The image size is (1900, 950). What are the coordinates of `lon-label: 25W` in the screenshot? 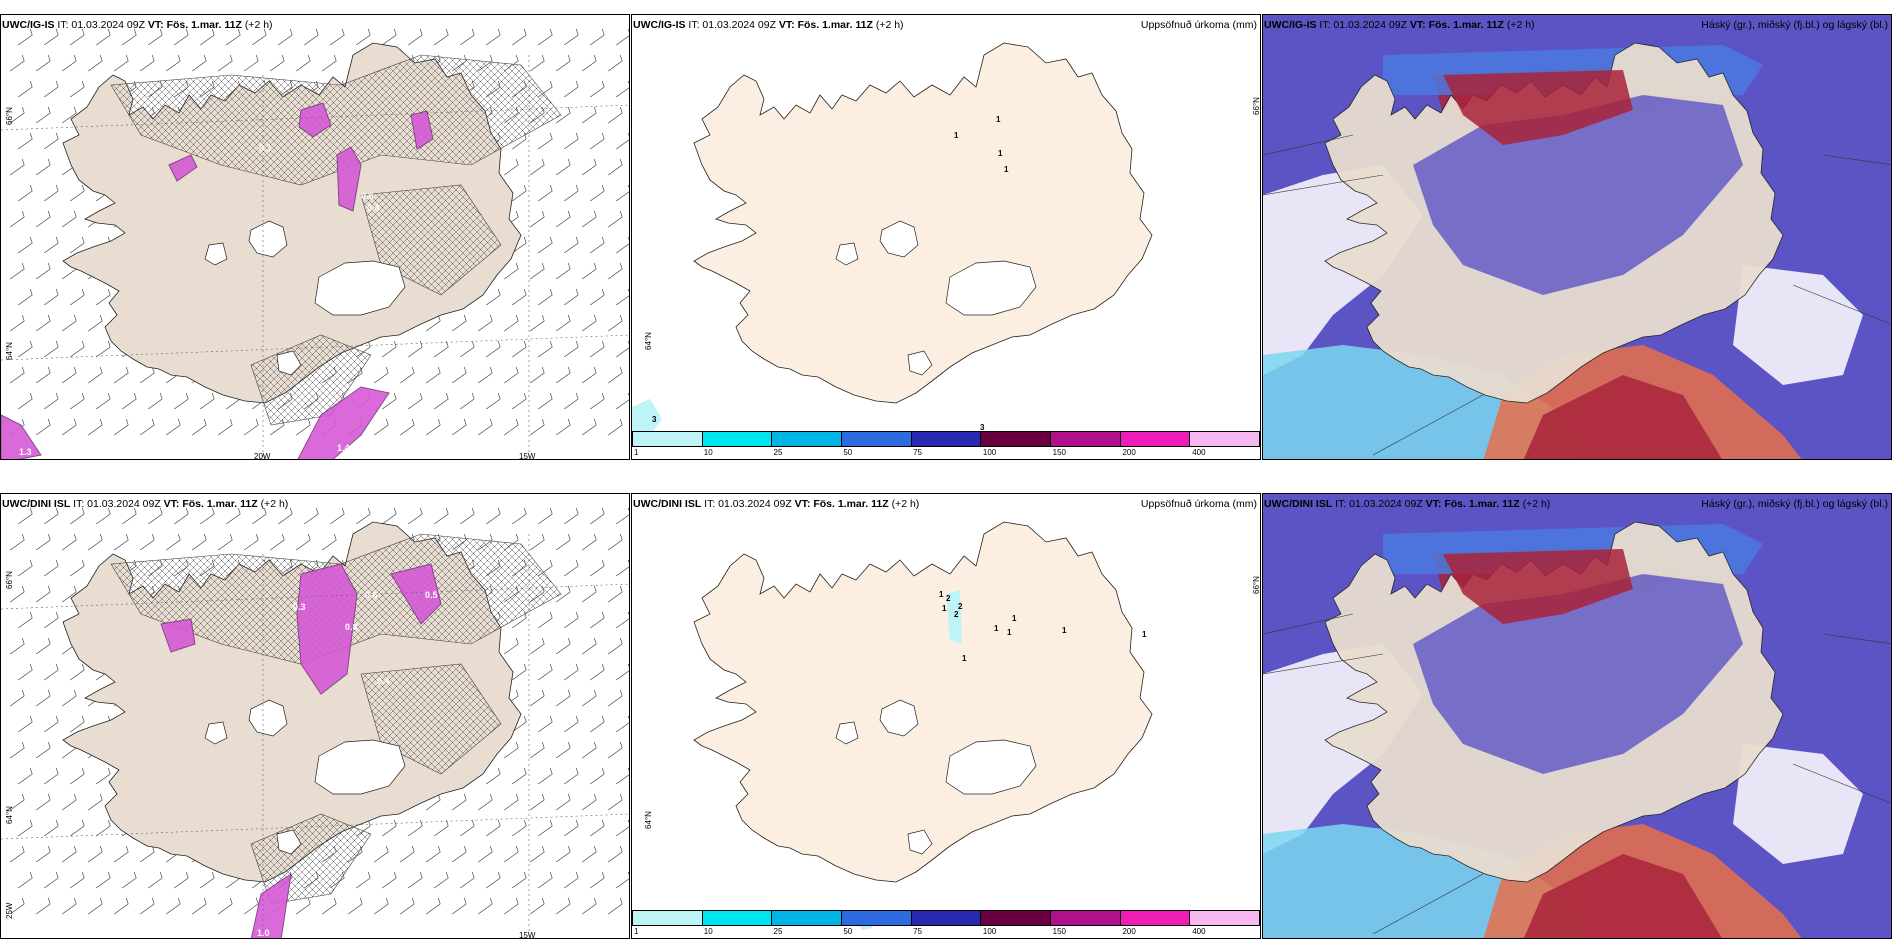 It's located at (9, 910).